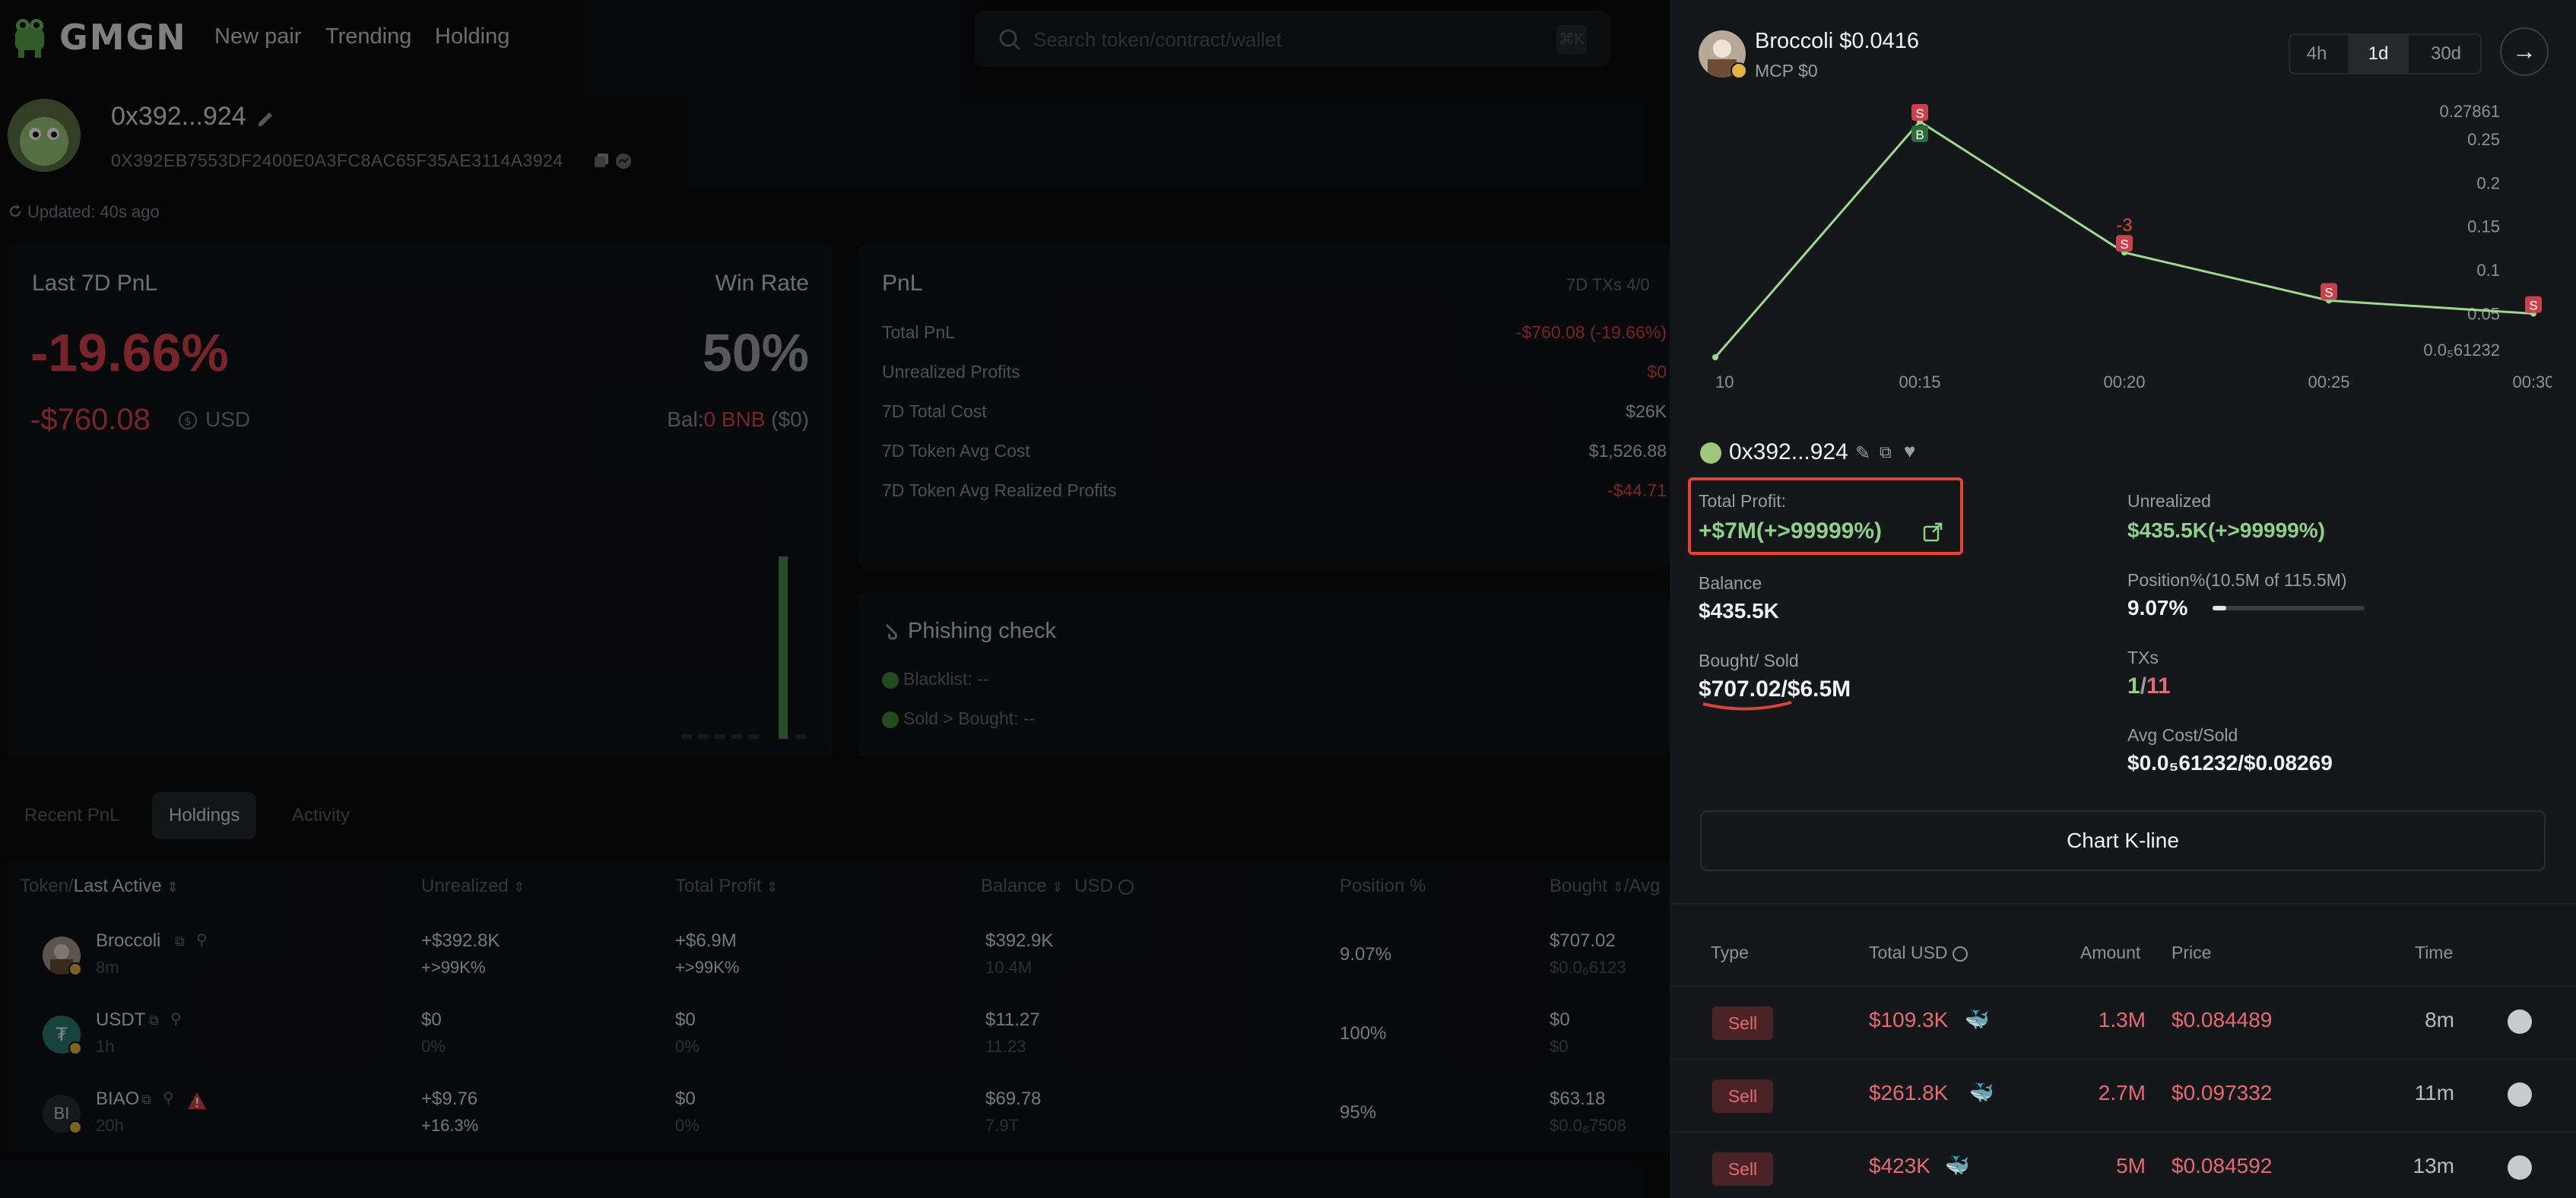  Describe the element at coordinates (1293, 39) in the screenshot. I see `search-bar: Search token/contract/wallet ⌘K` at that location.